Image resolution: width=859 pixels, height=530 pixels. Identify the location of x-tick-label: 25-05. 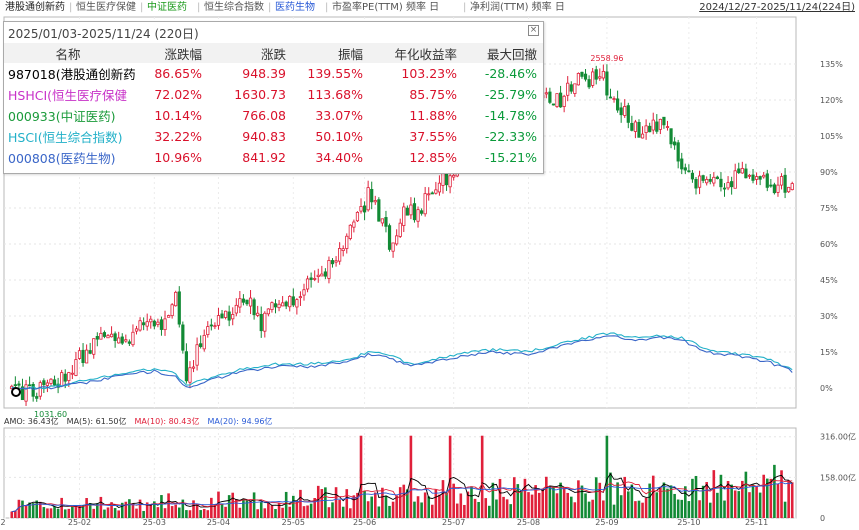
(293, 522).